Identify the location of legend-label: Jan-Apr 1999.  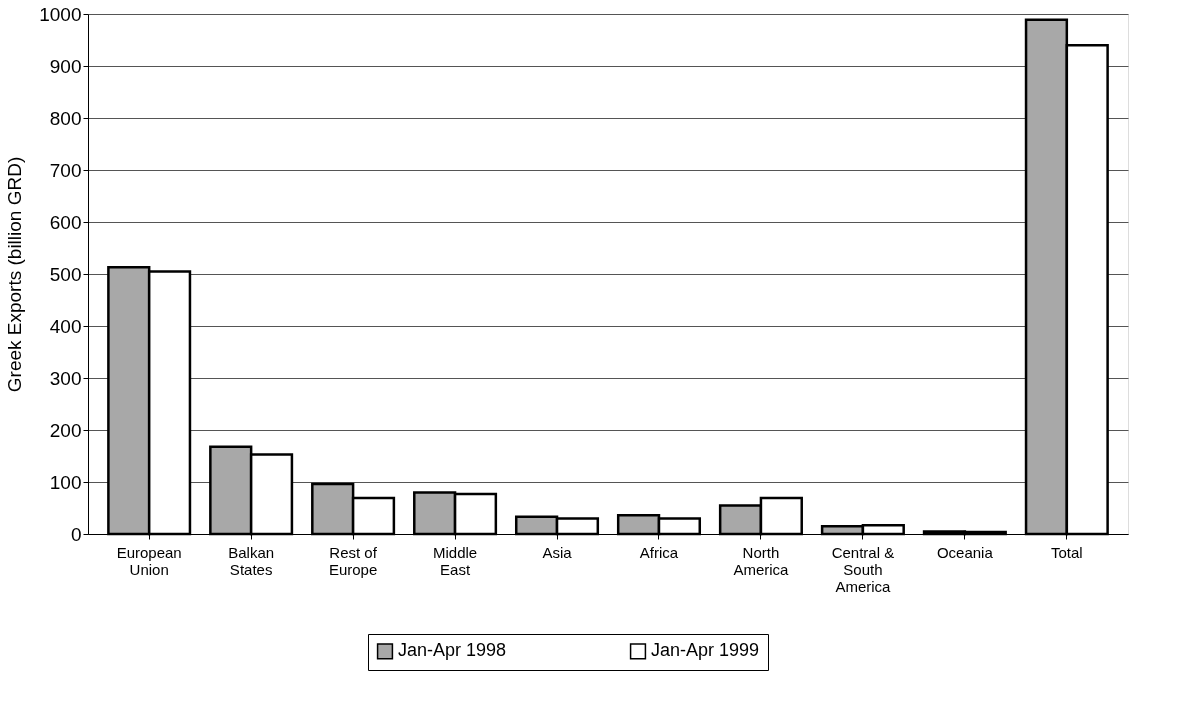
(705, 650).